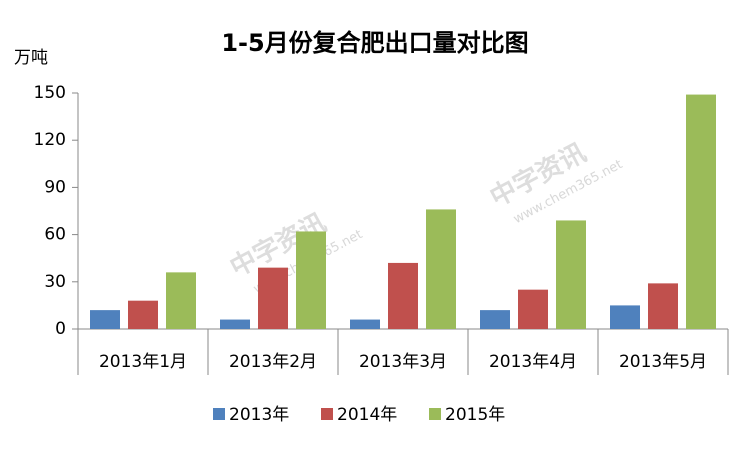 The width and height of the screenshot is (751, 450). I want to click on y-tick-label: 90, so click(55, 187).